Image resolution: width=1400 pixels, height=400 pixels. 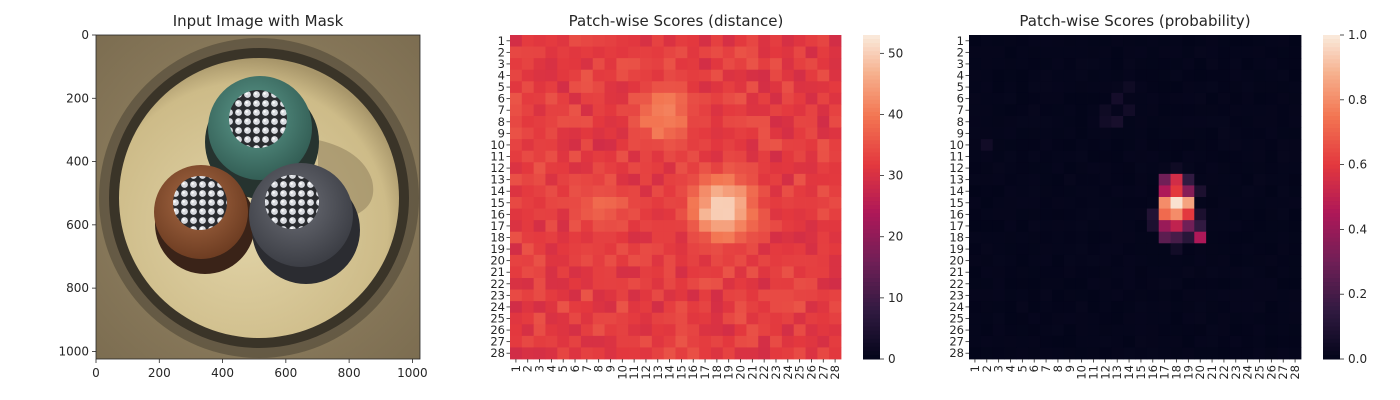 I want to click on x-tick-label: 200, so click(x=159, y=373).